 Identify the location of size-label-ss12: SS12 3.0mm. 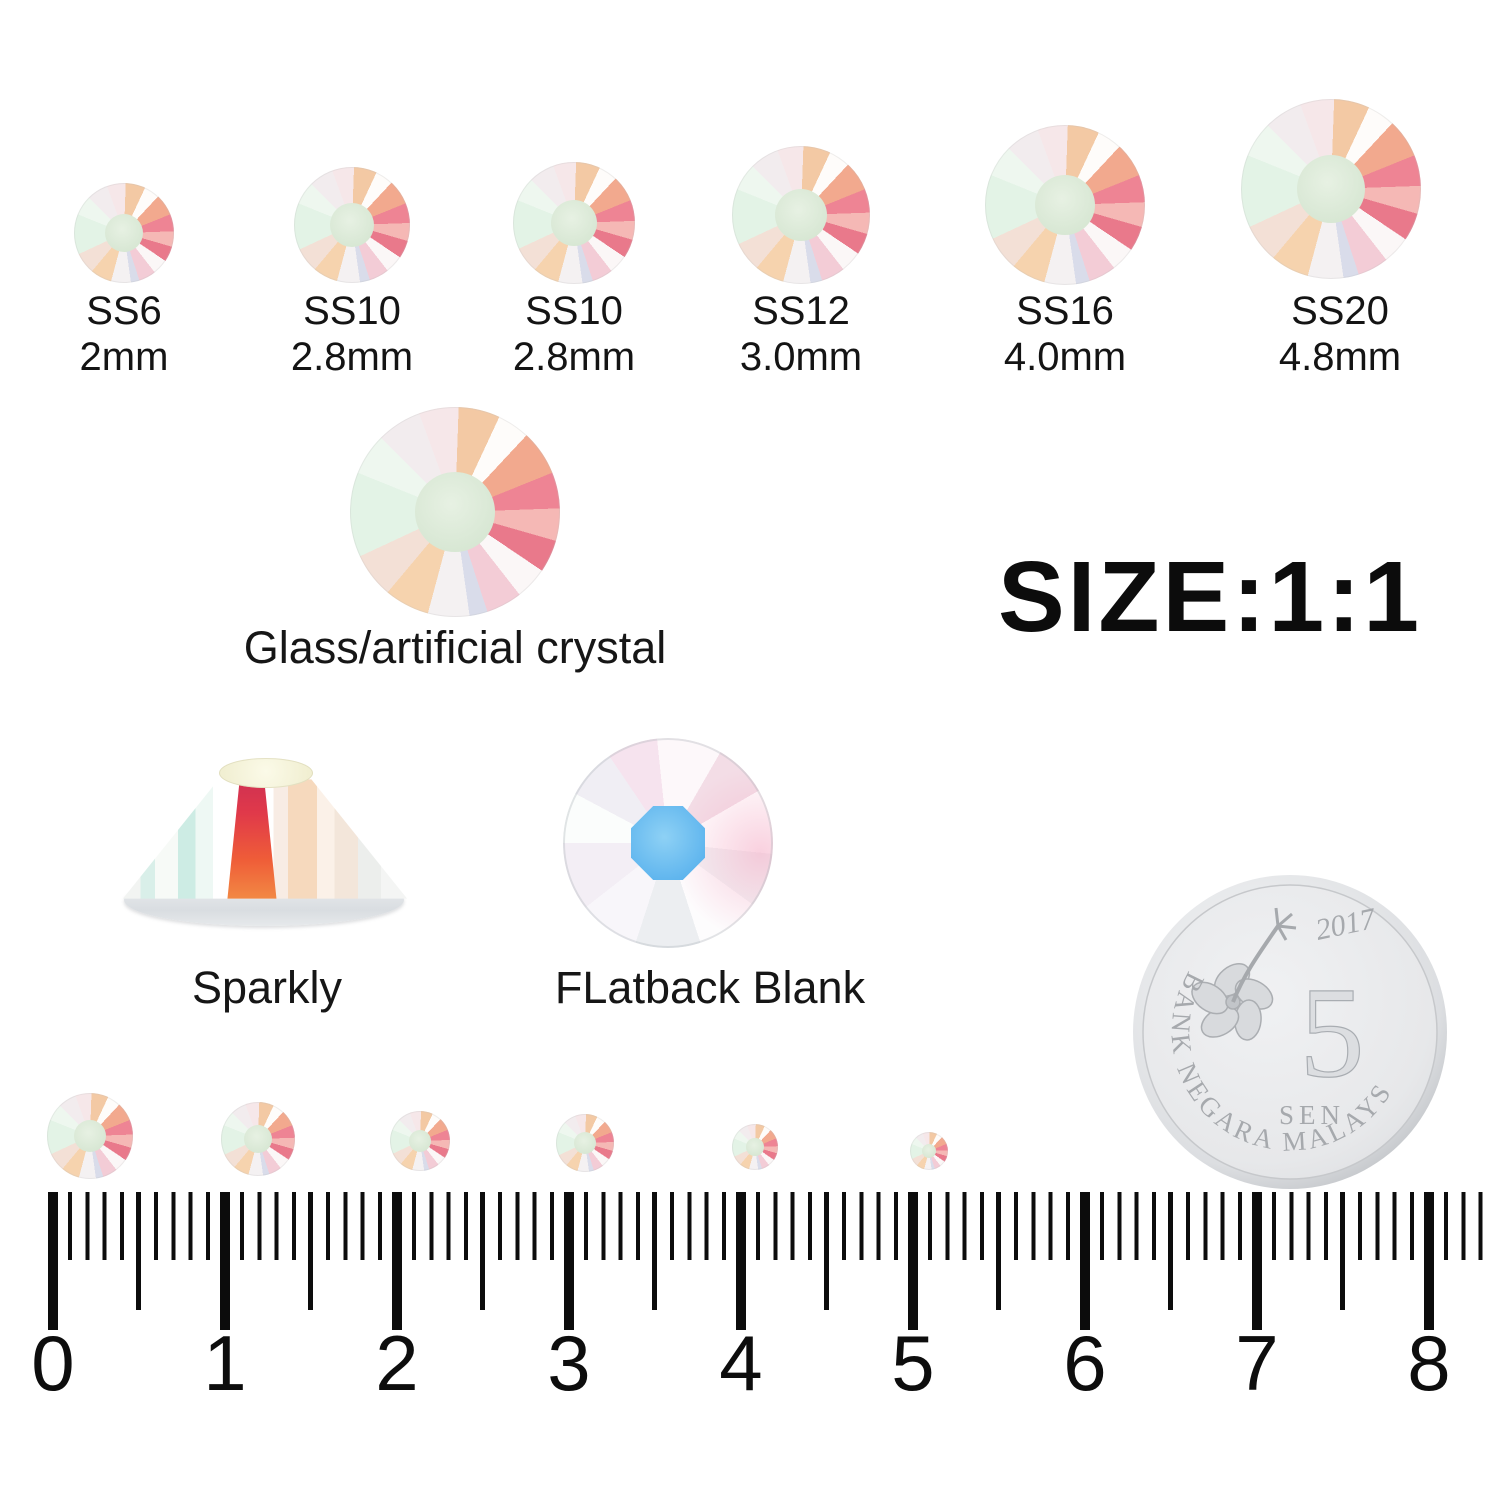
(801, 334).